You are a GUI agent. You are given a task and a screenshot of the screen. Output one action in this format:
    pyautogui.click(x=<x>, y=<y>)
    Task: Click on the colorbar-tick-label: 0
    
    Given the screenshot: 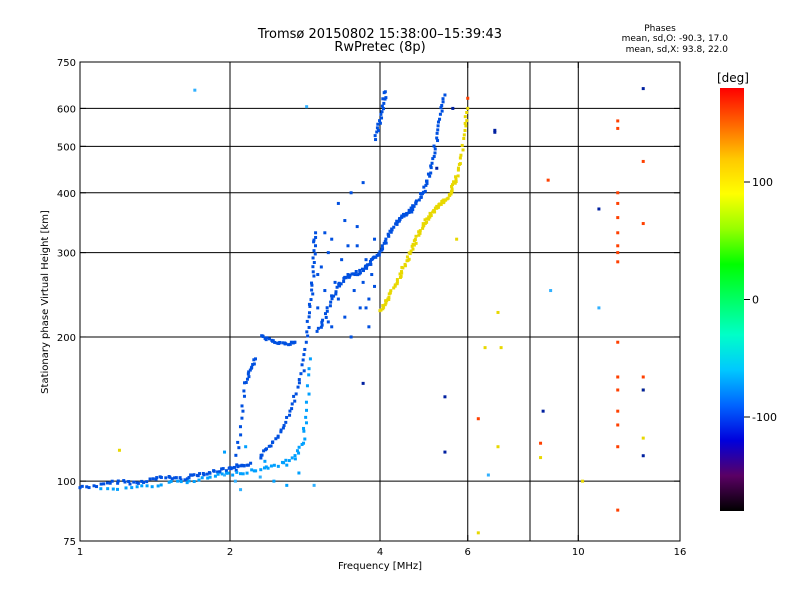 What is the action you would take?
    pyautogui.click(x=755, y=300)
    